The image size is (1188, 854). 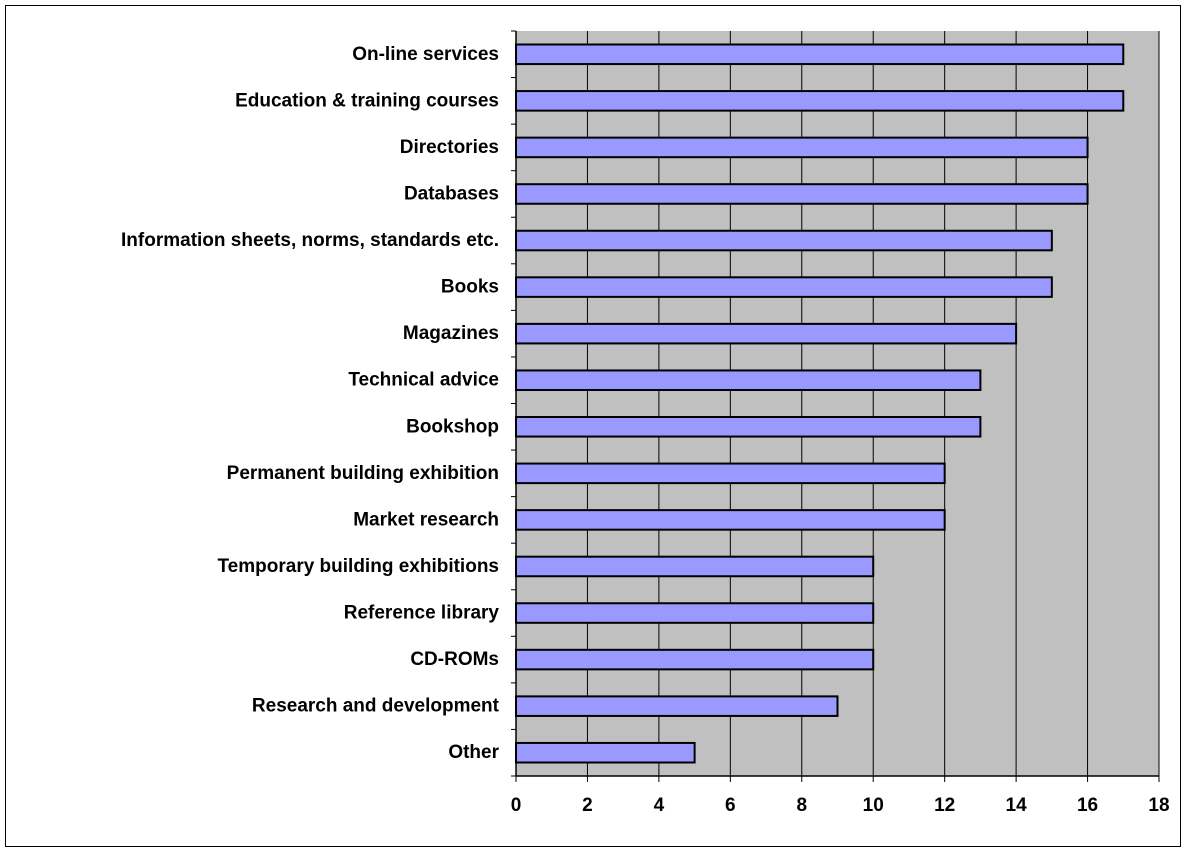 I want to click on category-label-9: Permanent building exhibition, so click(x=363, y=473).